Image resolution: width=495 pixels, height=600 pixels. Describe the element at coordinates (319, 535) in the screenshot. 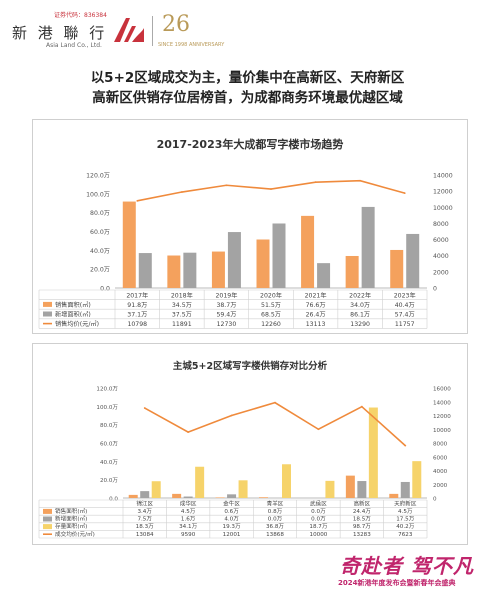

I see `data-label: 10000` at that location.